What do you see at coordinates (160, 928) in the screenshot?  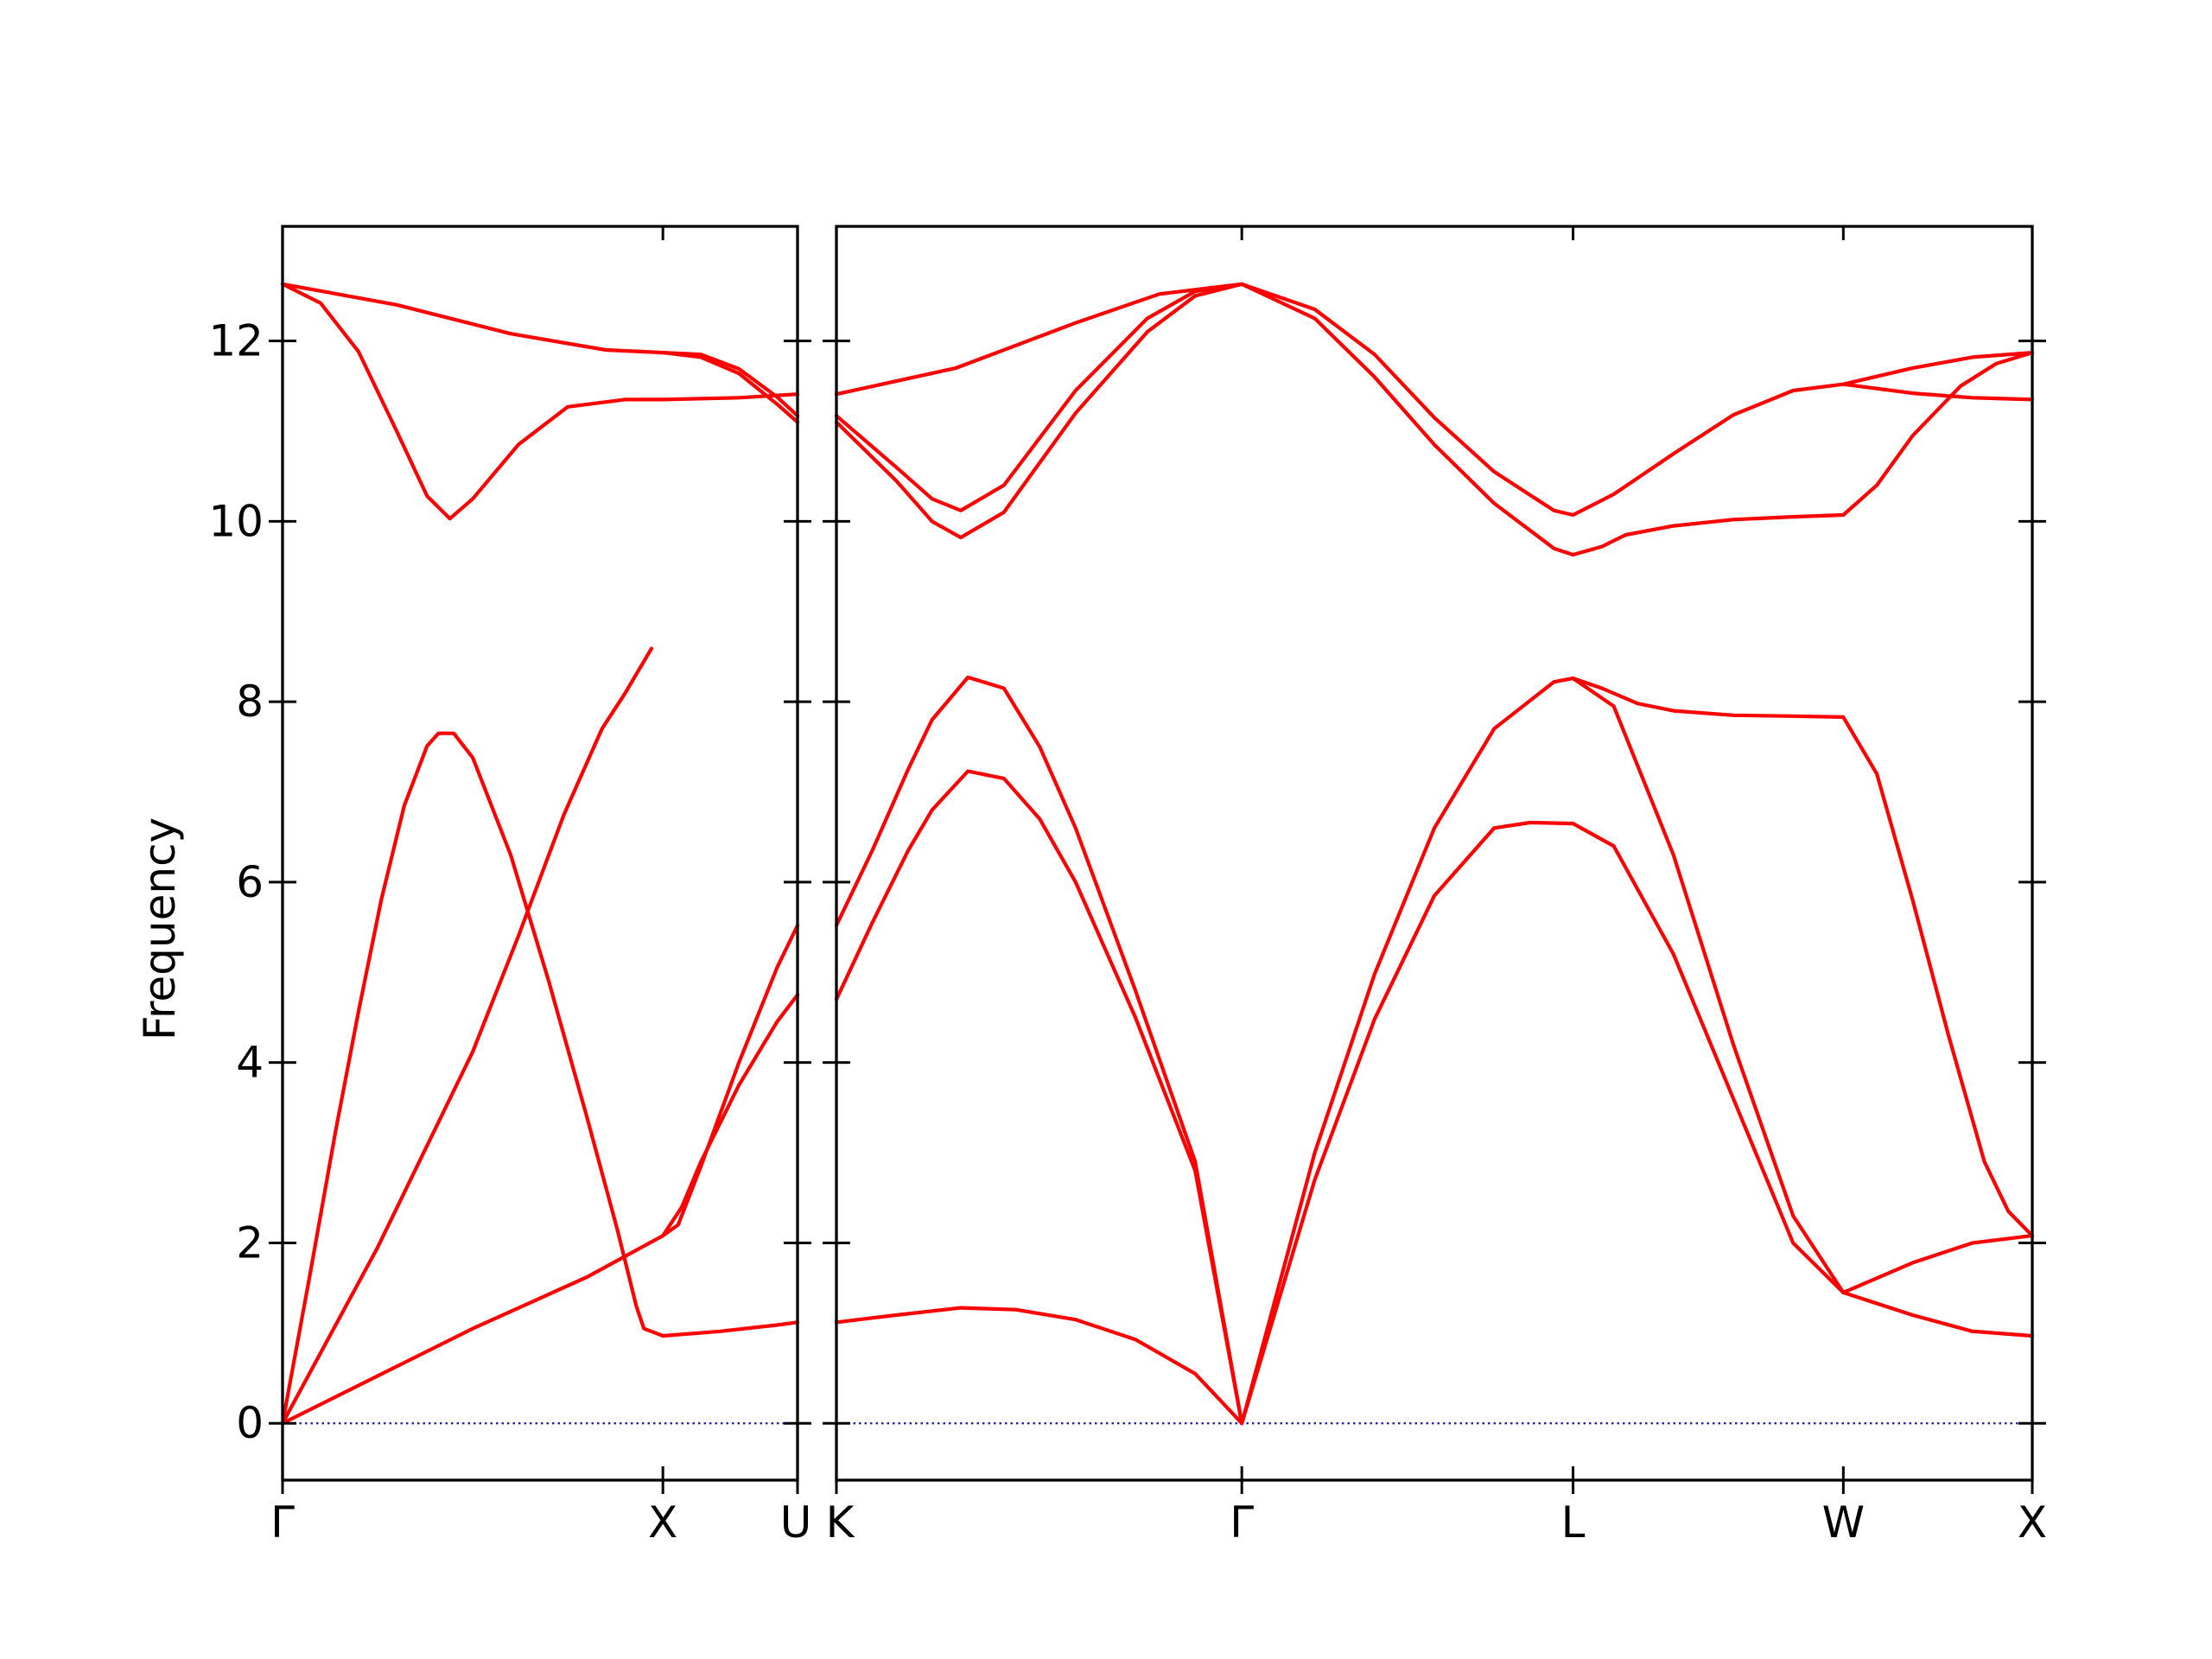 I see `y-axis-label: Frequency` at bounding box center [160, 928].